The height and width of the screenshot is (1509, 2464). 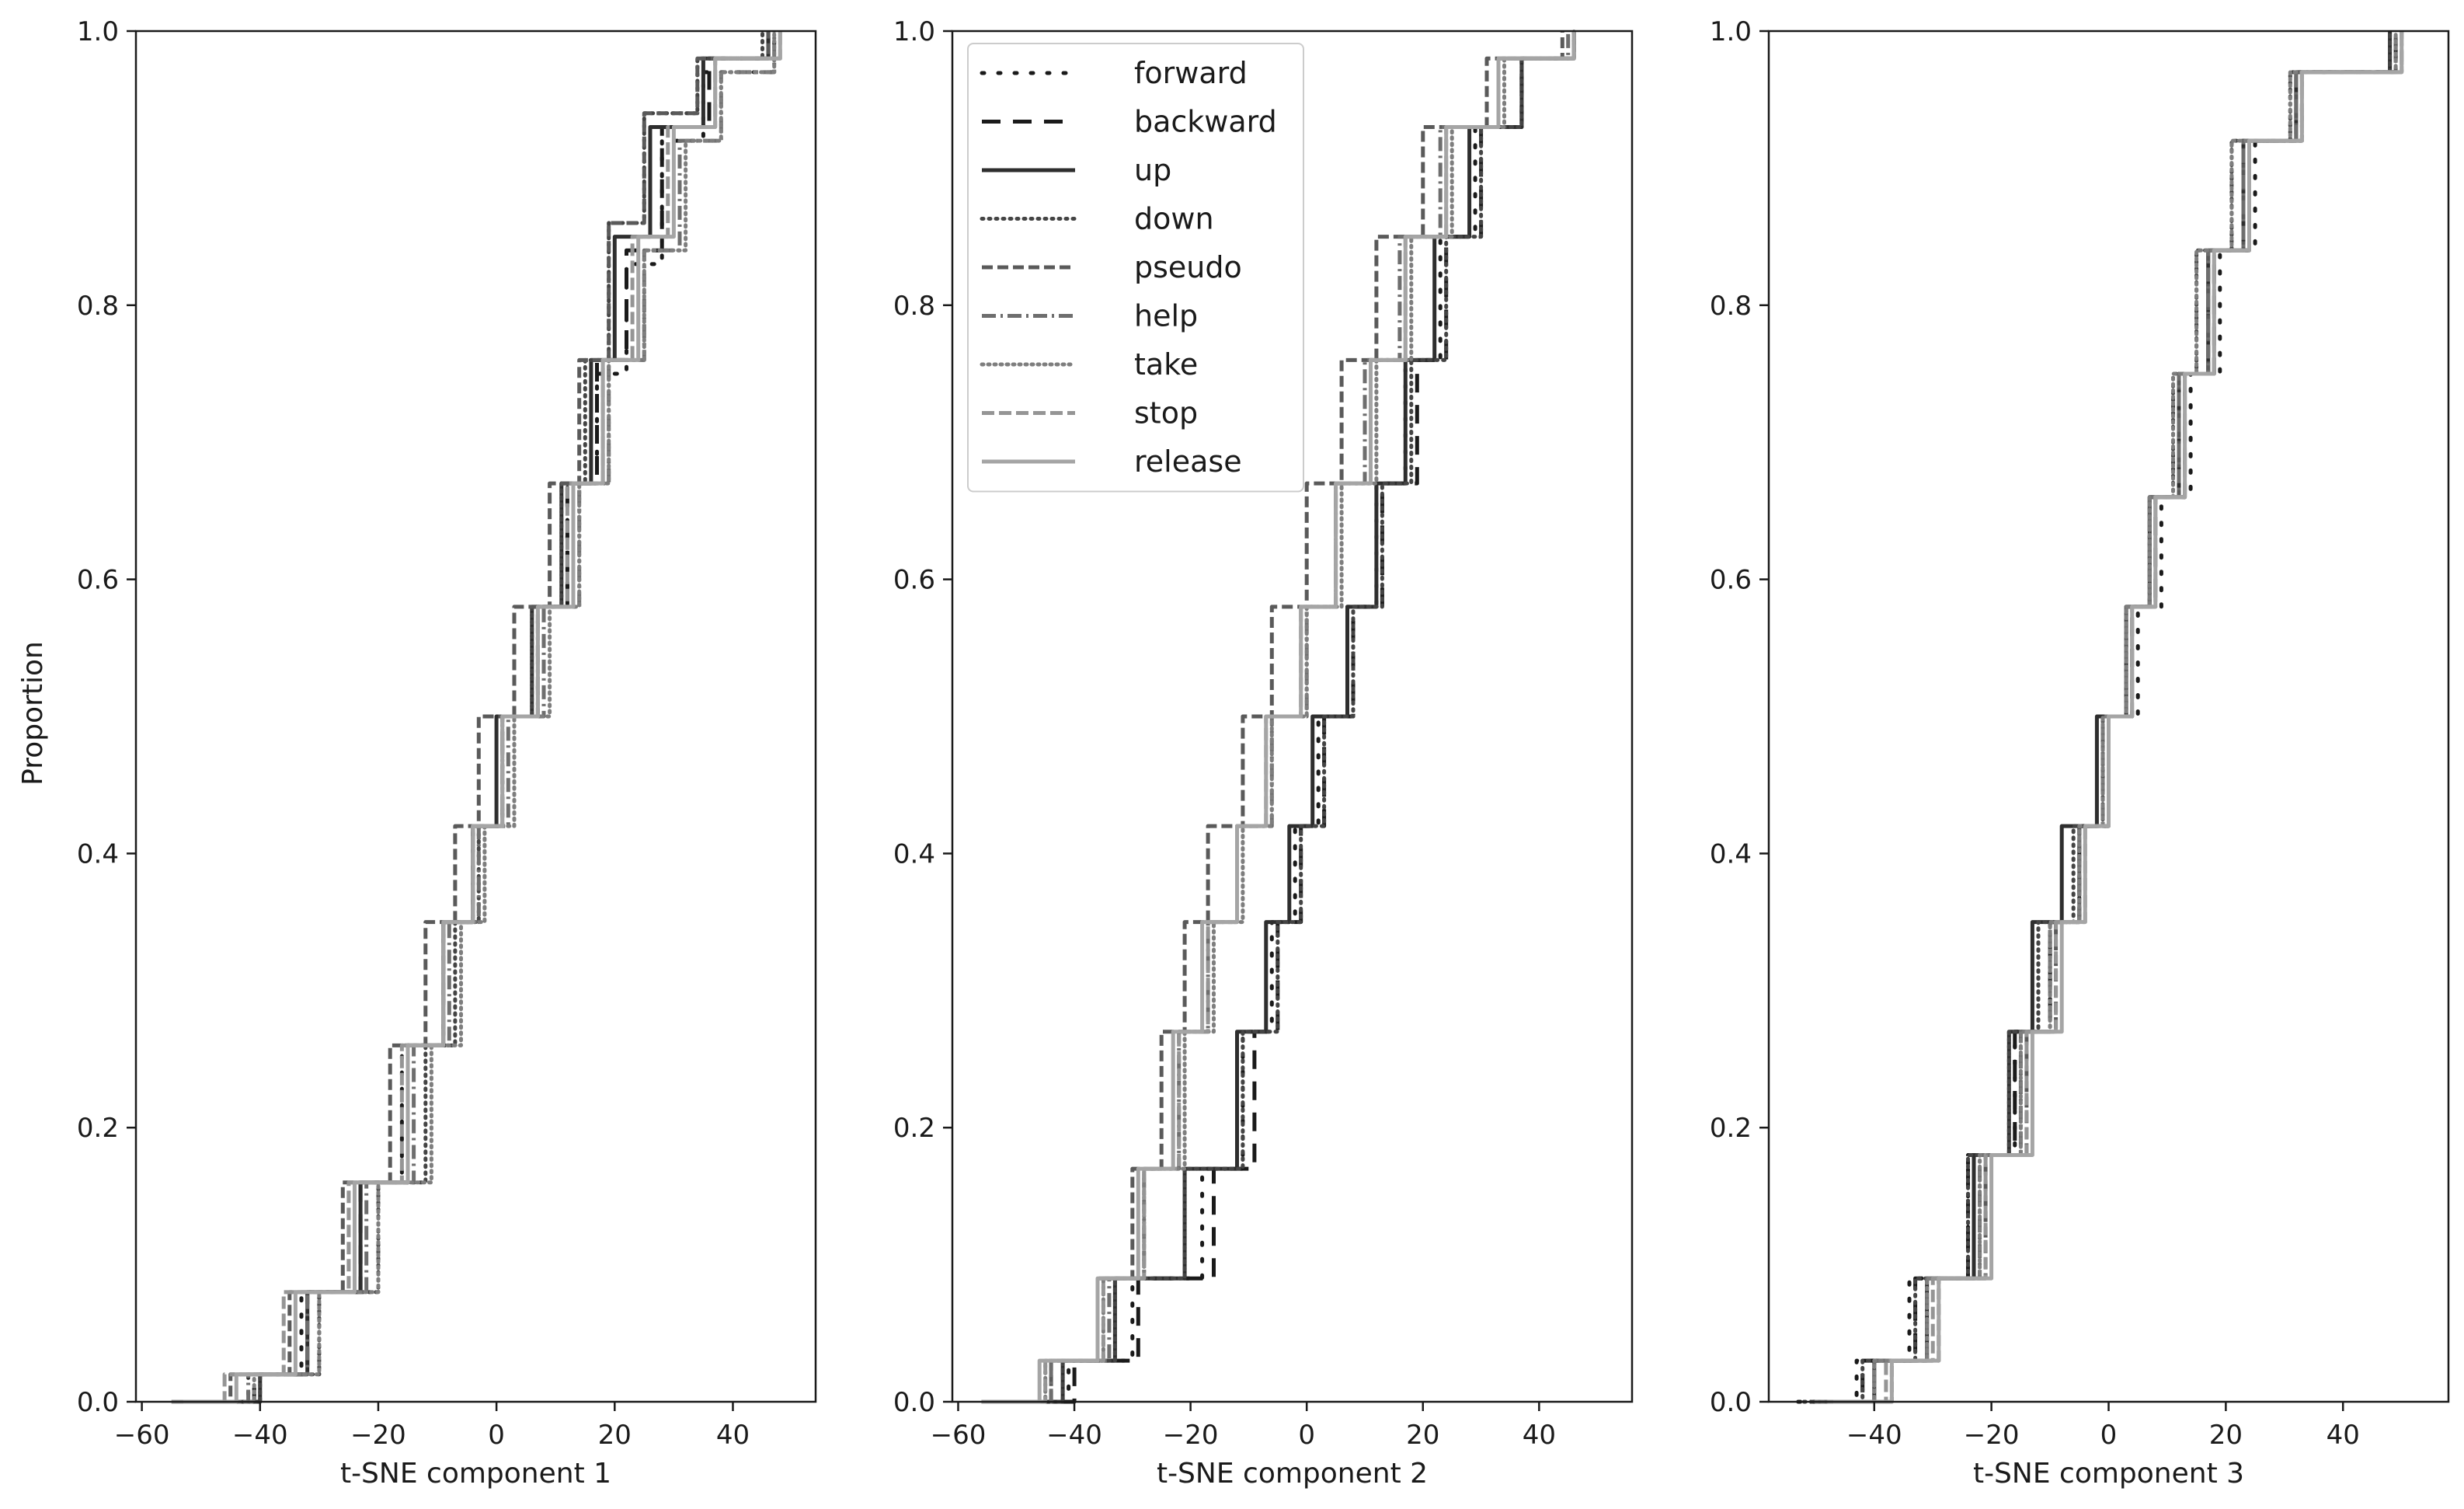 I want to click on legend-label-down: down, so click(x=1174, y=219).